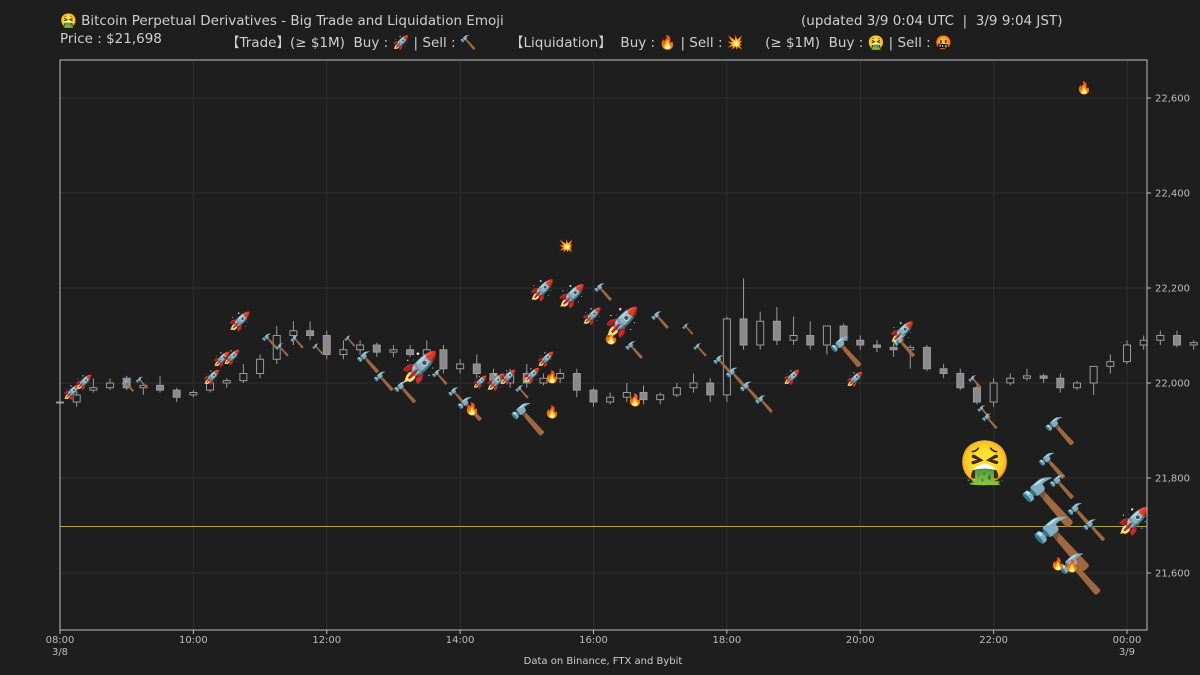  I want to click on footer-source: Data on Binance, FTX and Bybit, so click(603, 661).